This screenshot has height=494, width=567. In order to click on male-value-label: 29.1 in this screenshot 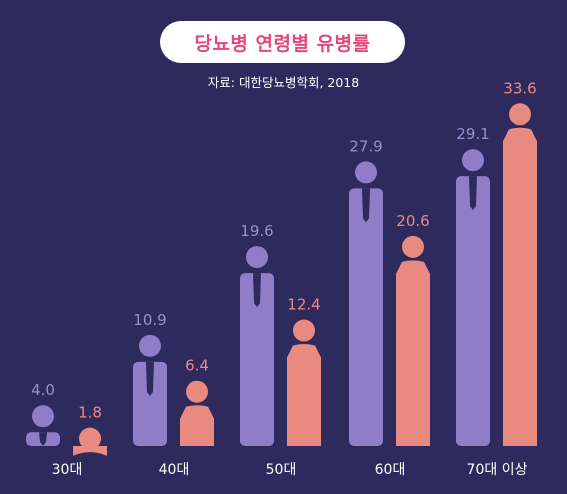, I will do `click(472, 134)`.